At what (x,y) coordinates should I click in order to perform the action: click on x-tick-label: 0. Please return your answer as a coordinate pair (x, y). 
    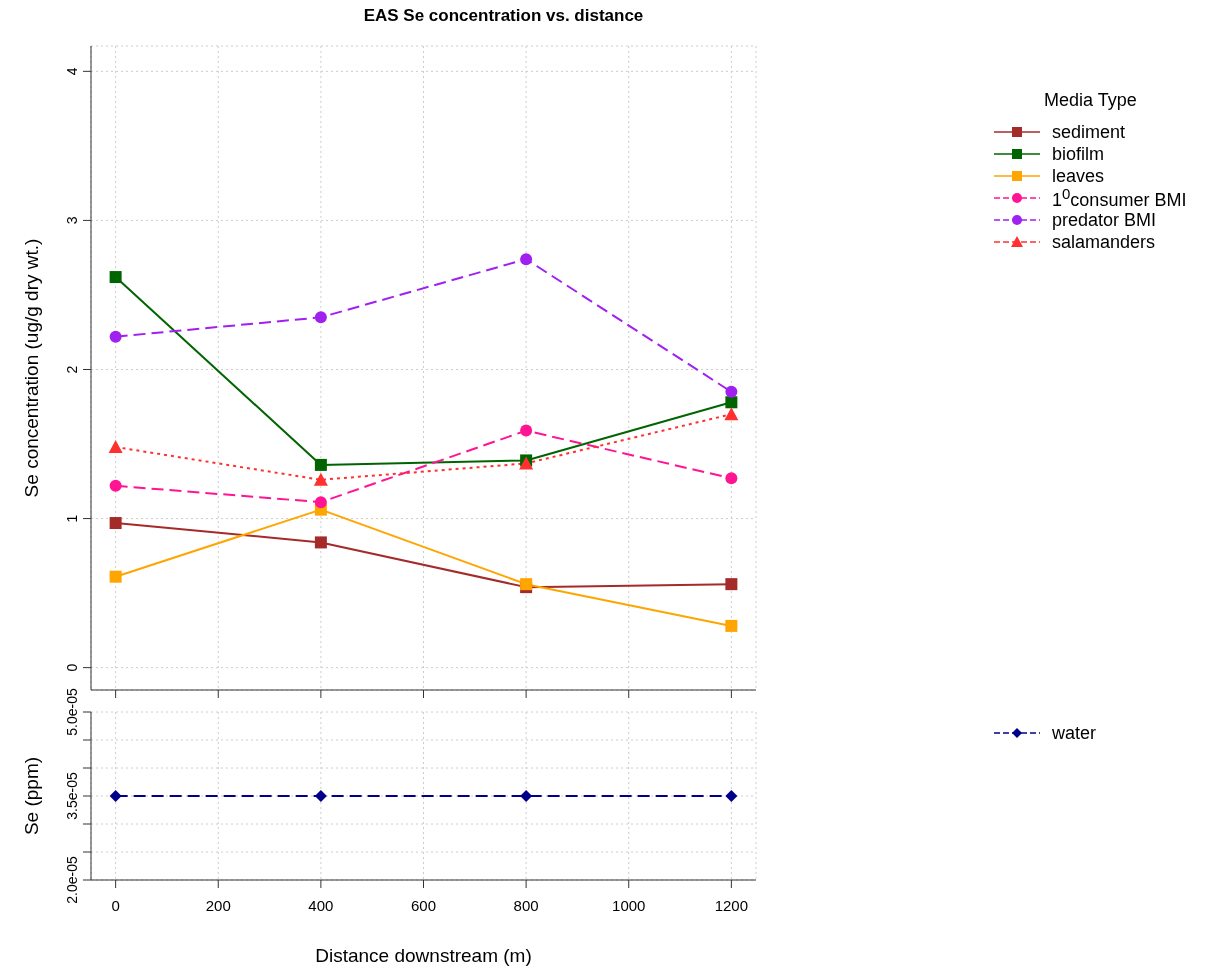
    Looking at the image, I should click on (115, 905).